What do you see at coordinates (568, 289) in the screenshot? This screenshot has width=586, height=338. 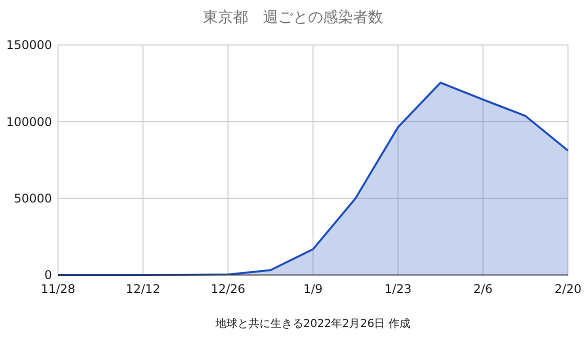 I see `x-tick-label: 2/20` at bounding box center [568, 289].